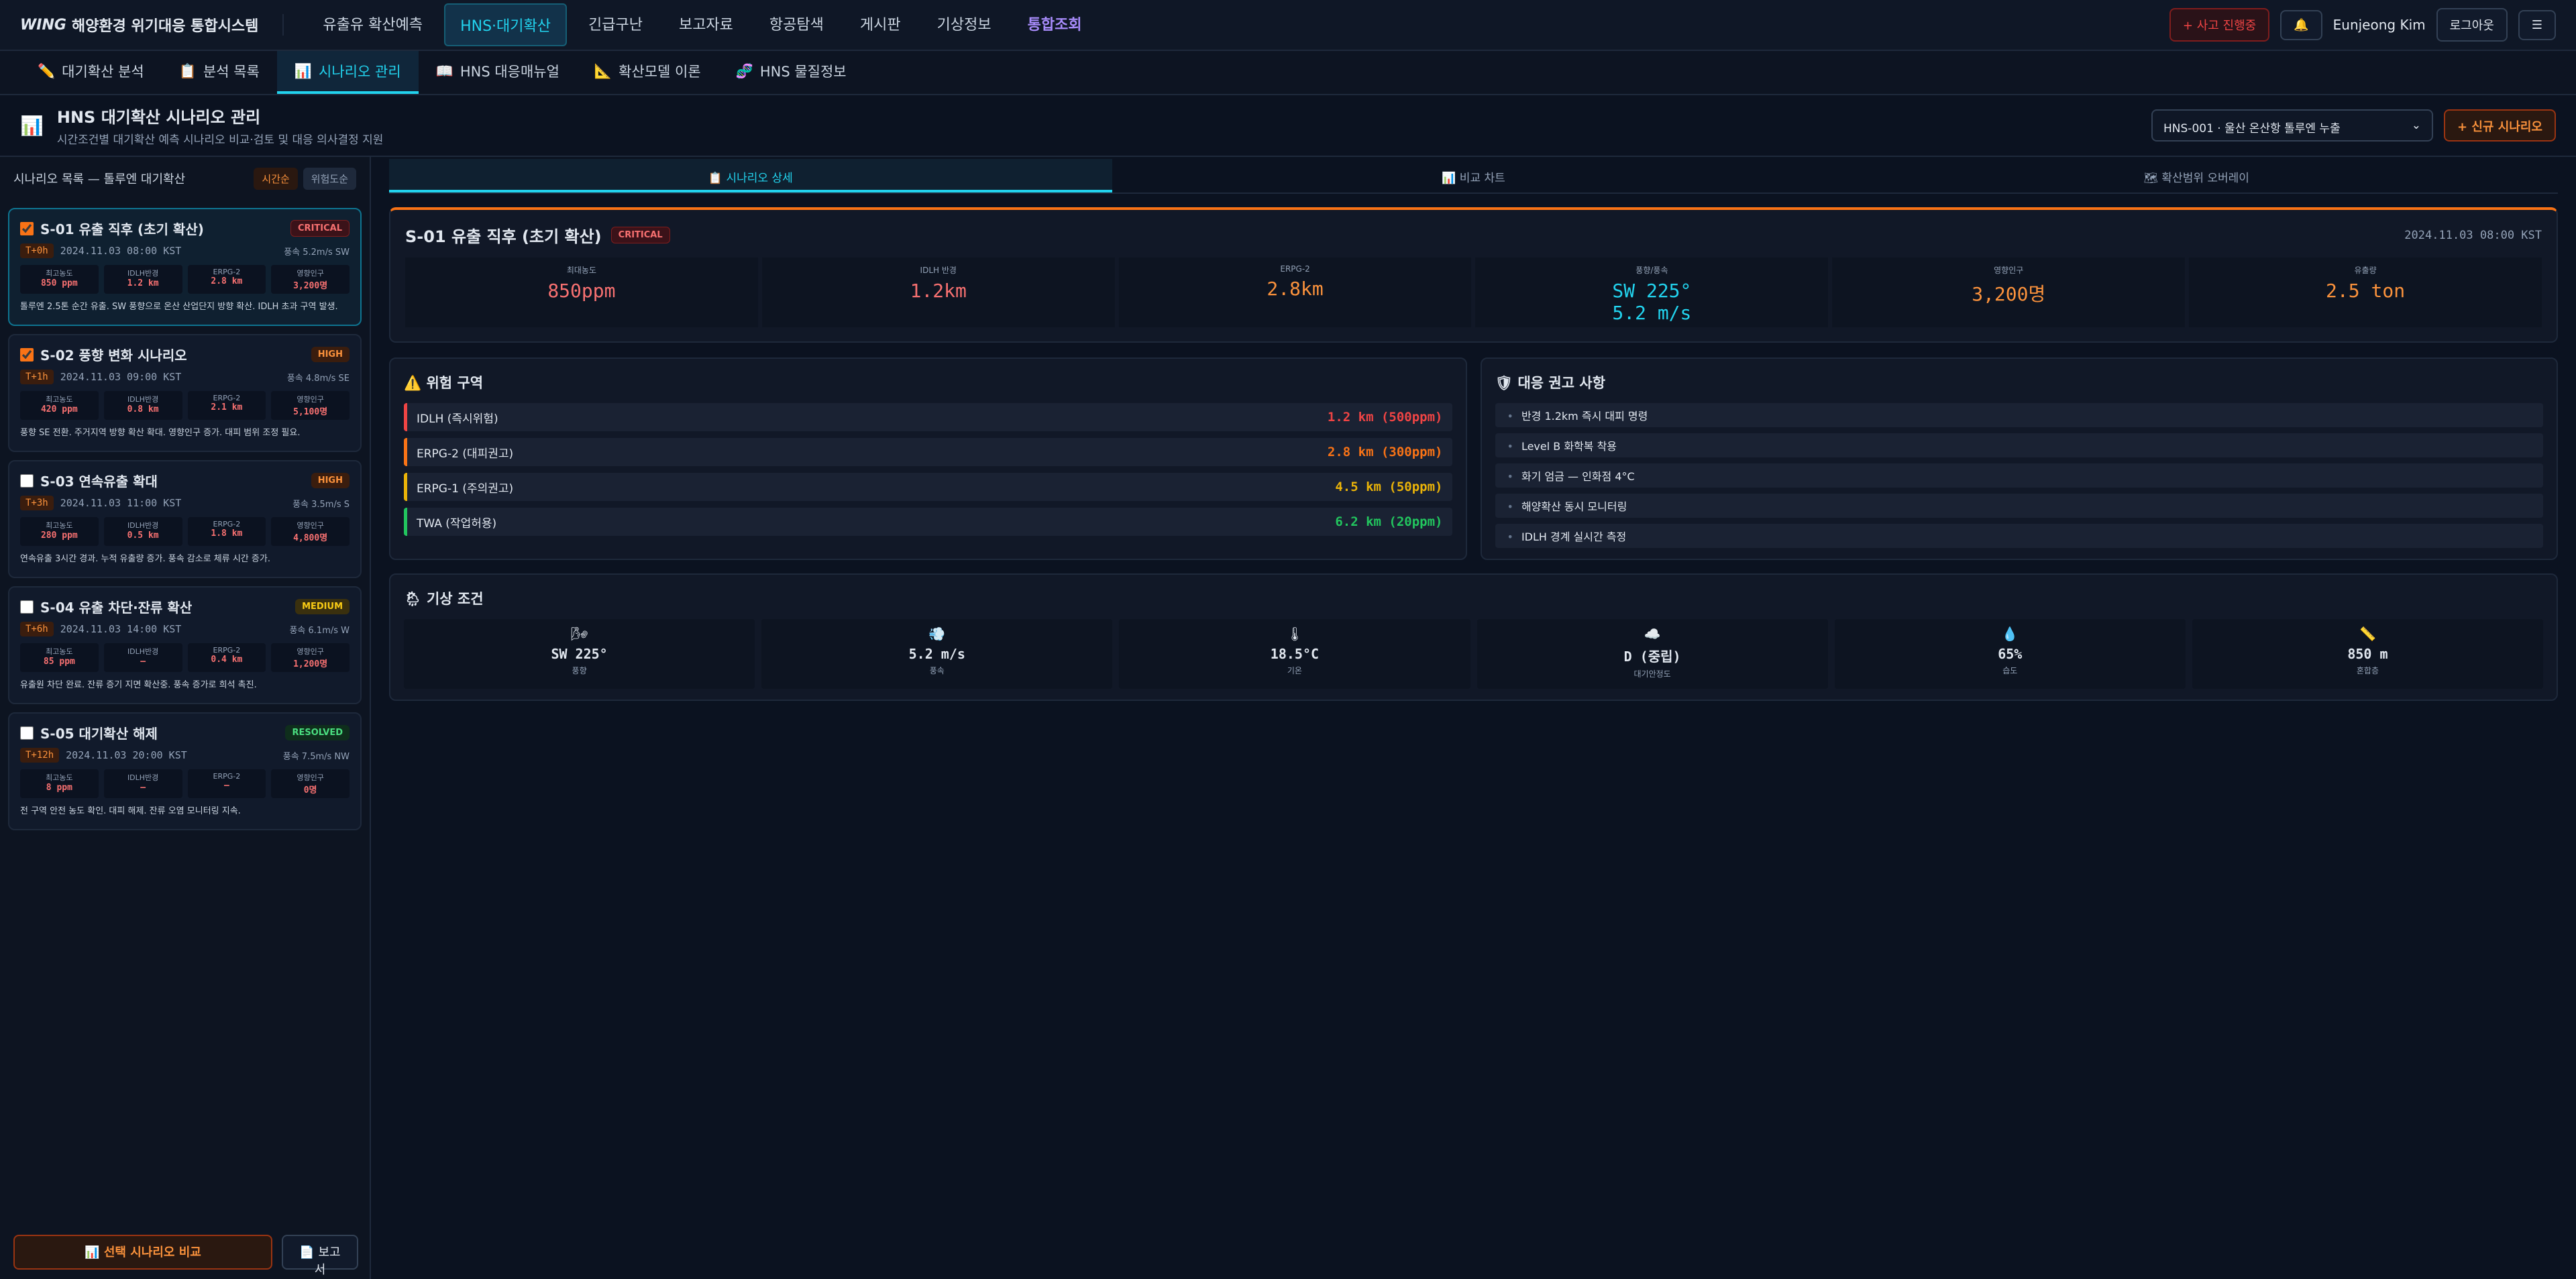 Image resolution: width=2576 pixels, height=1279 pixels. What do you see at coordinates (37, 629) in the screenshot?
I see `time-tag: T+6h` at bounding box center [37, 629].